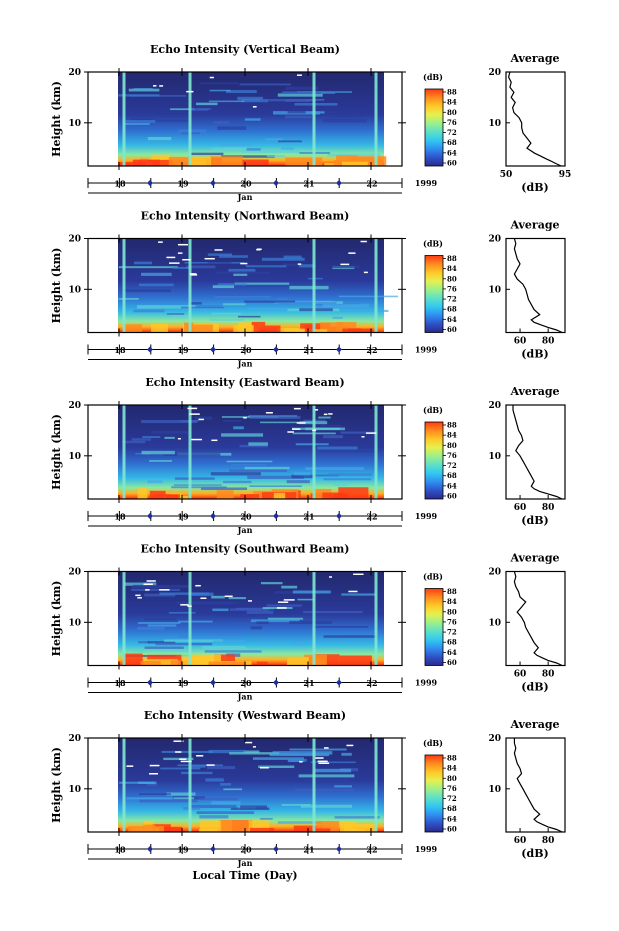 The width and height of the screenshot is (619, 931). What do you see at coordinates (56, 785) in the screenshot?
I see `y-axis-label: Height (km)` at bounding box center [56, 785].